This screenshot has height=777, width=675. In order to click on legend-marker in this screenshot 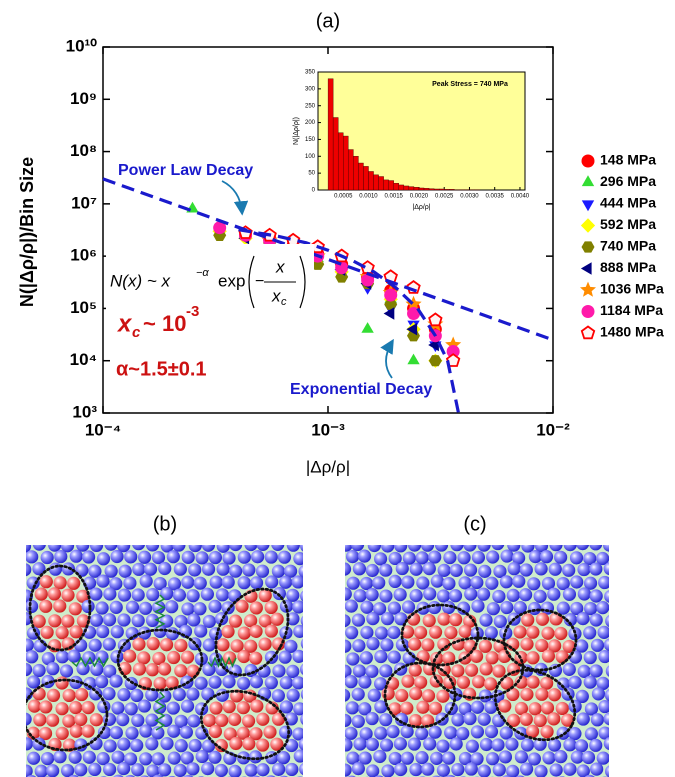, I will do `click(588, 161)`.